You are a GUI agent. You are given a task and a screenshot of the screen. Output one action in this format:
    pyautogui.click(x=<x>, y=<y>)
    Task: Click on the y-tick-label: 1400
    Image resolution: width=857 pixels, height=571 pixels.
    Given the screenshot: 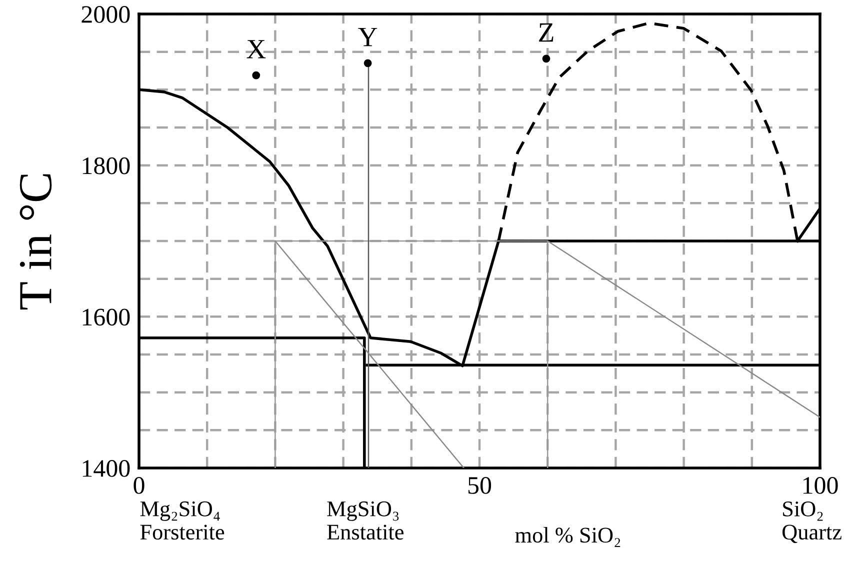 What is the action you would take?
    pyautogui.click(x=106, y=468)
    